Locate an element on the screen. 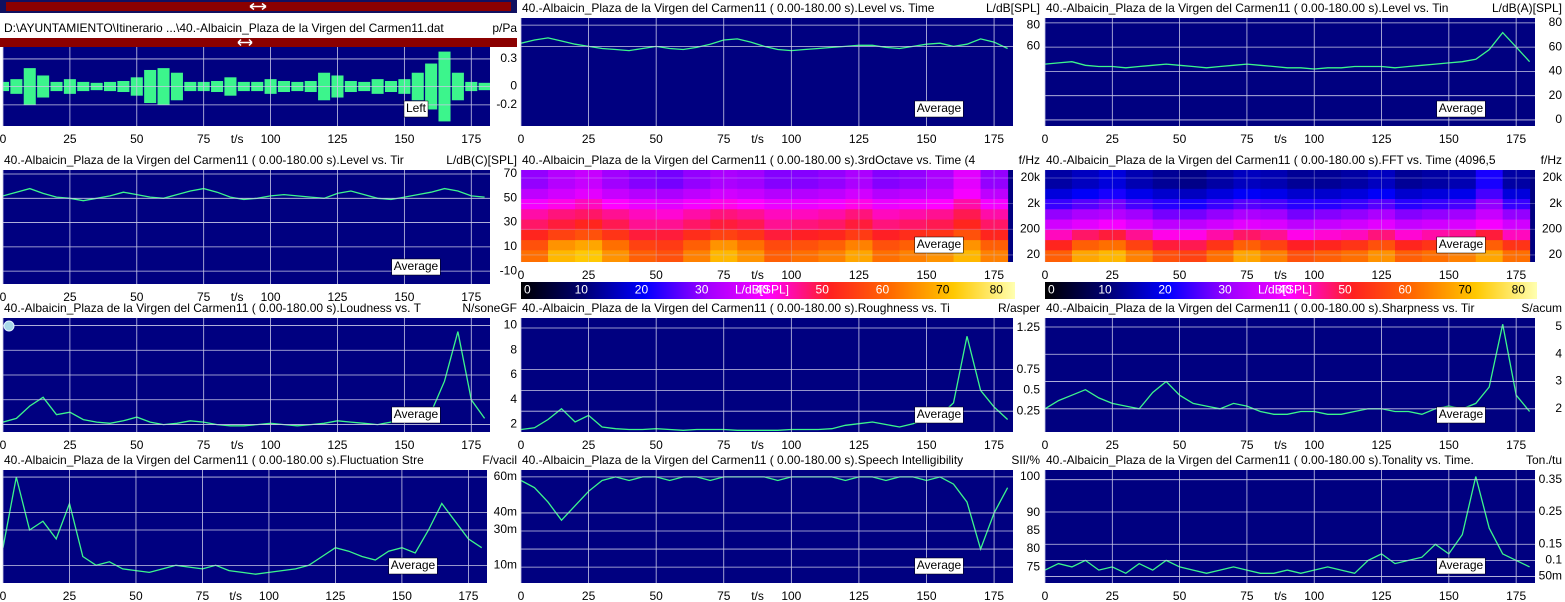  grid-layer is located at coordinates (1289, 72).